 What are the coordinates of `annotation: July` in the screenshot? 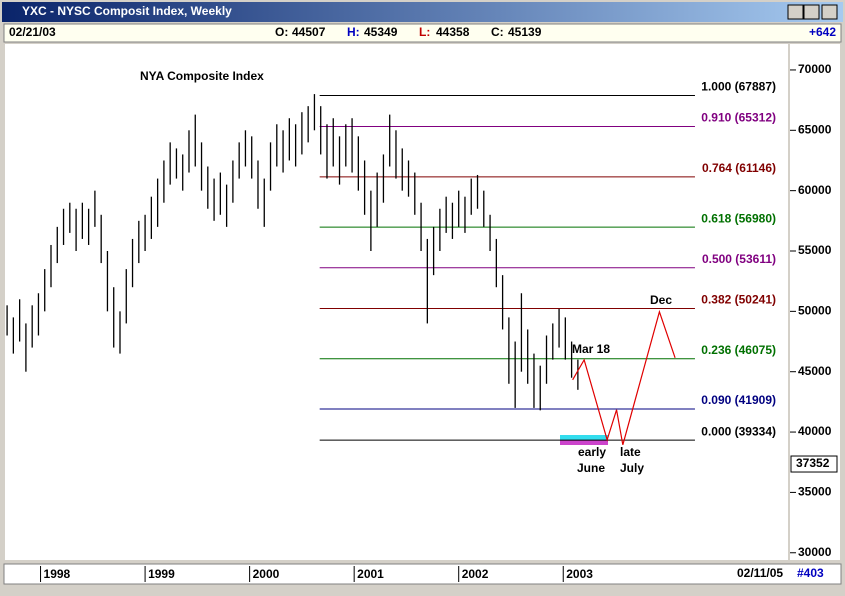 It's located at (632, 468).